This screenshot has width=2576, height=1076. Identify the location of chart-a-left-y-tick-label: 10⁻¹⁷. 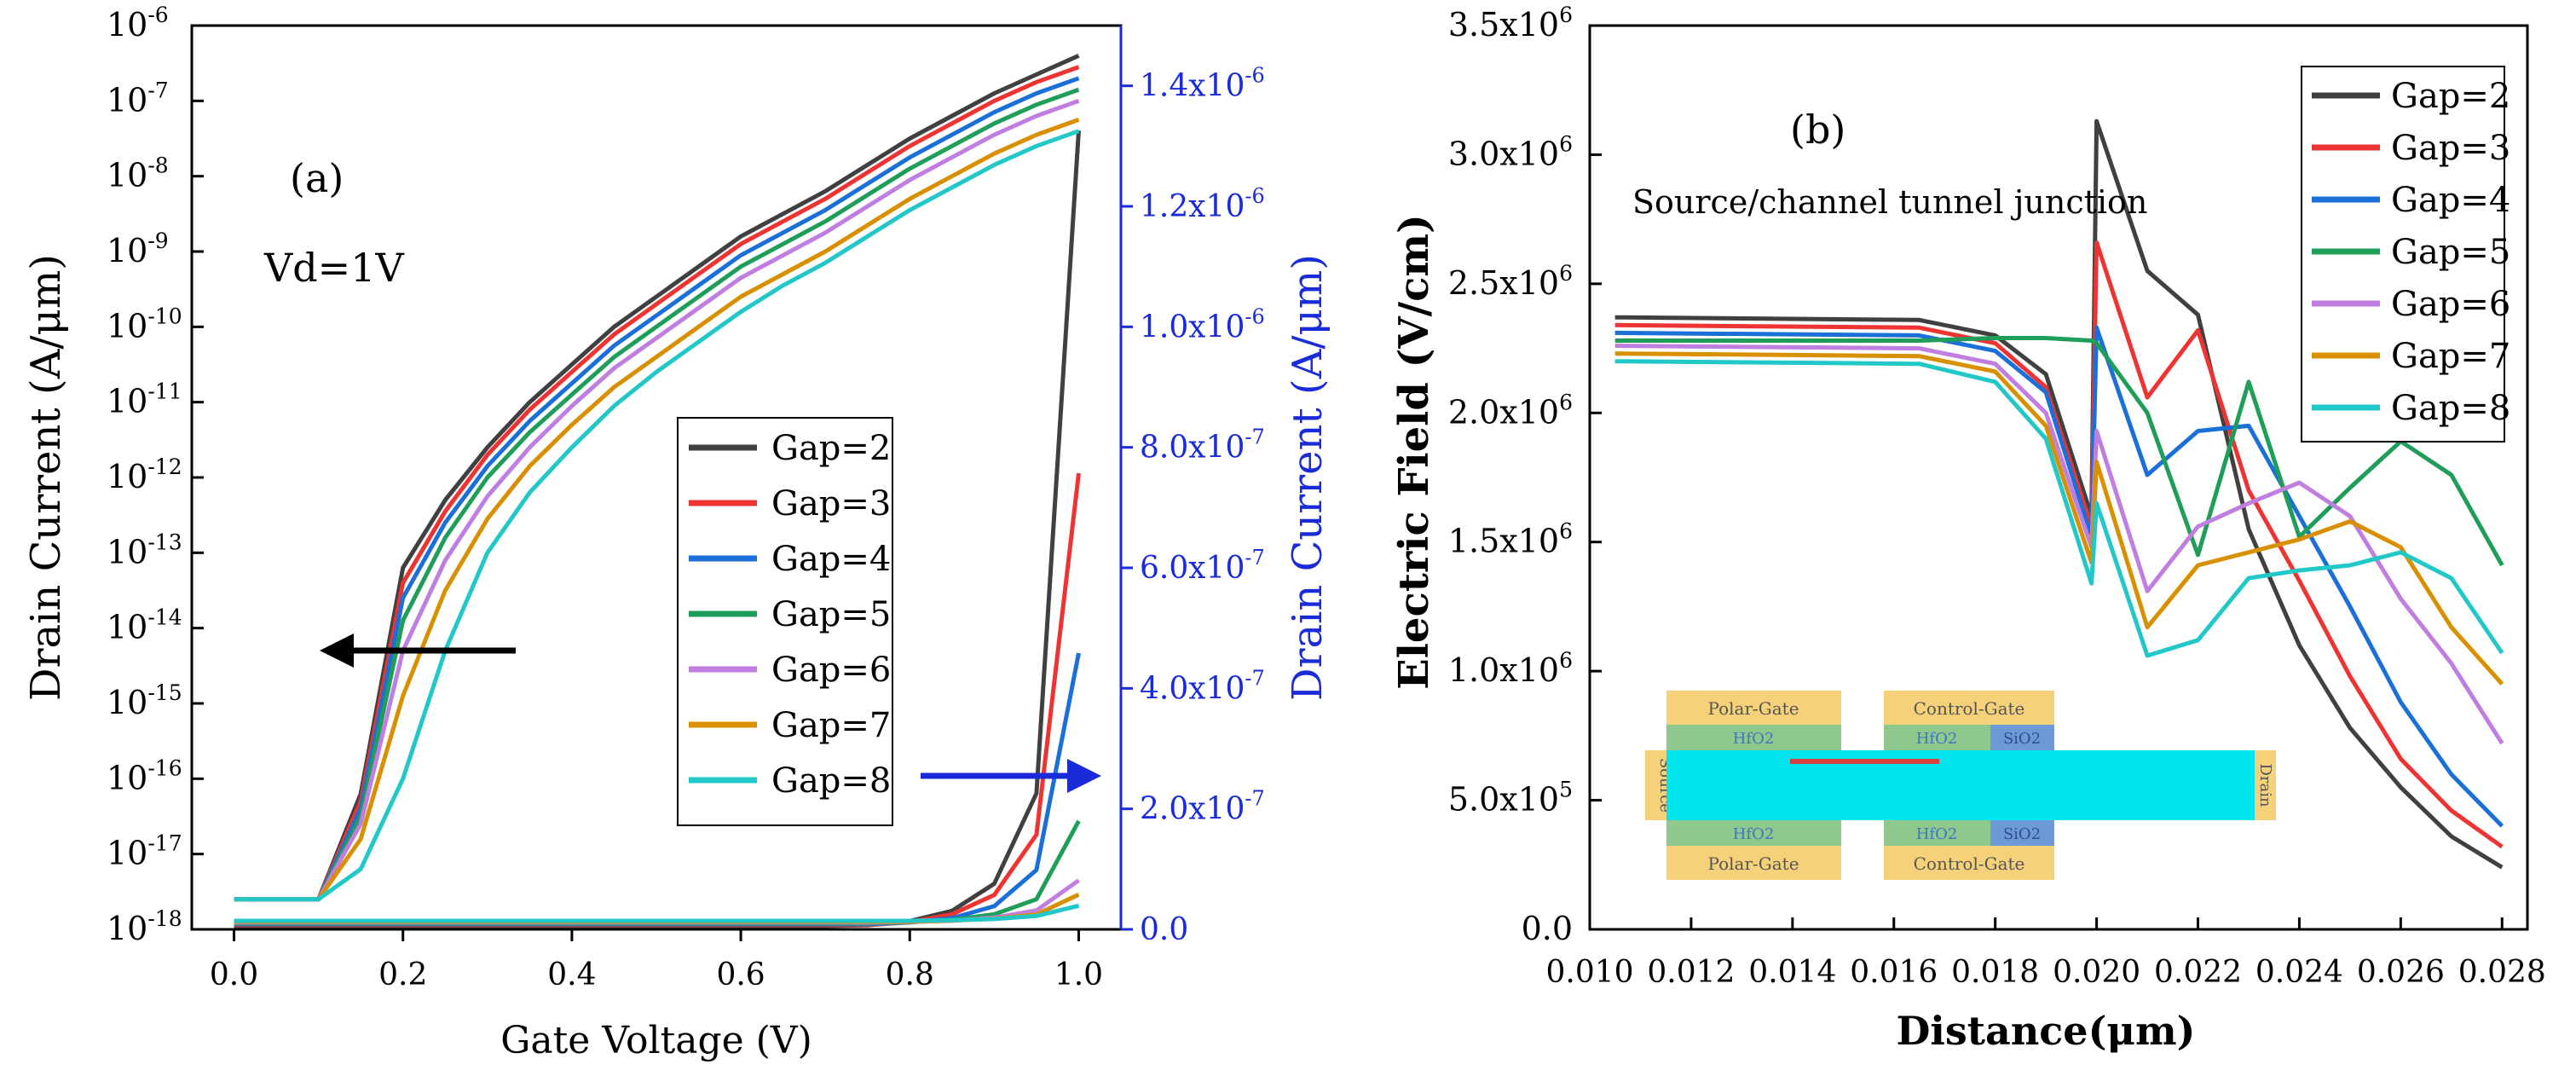
(144, 851).